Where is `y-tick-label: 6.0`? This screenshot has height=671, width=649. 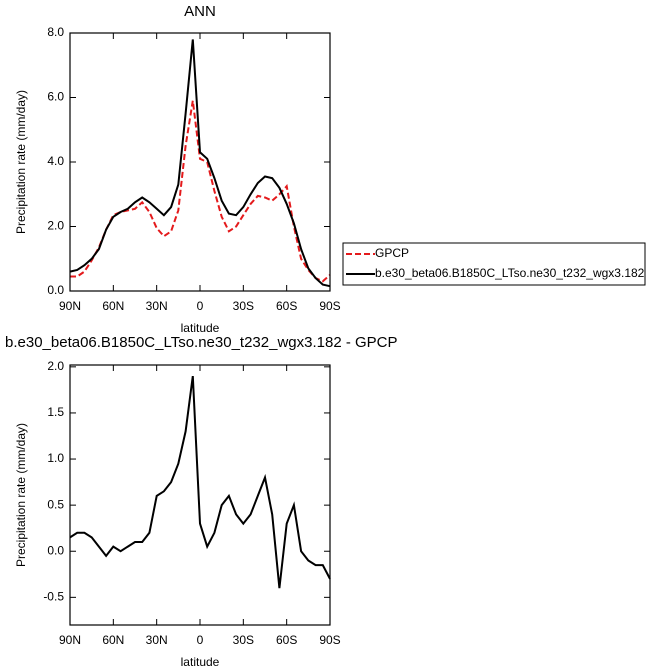 y-tick-label: 6.0 is located at coordinates (55, 97).